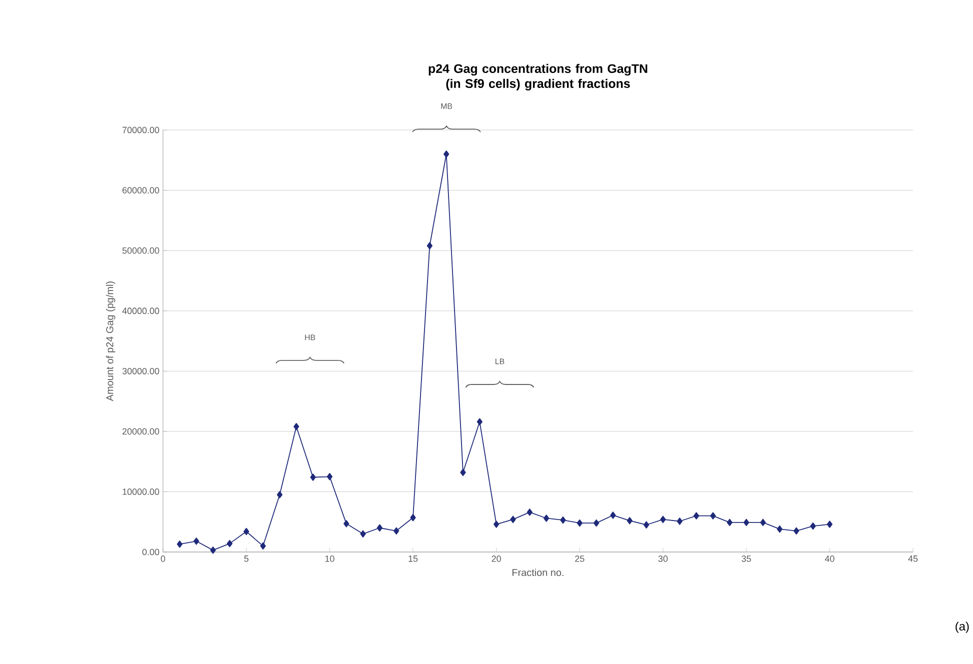 The image size is (973, 664). Describe the element at coordinates (141, 491) in the screenshot. I see `y-tick-label: 10000.00` at that location.